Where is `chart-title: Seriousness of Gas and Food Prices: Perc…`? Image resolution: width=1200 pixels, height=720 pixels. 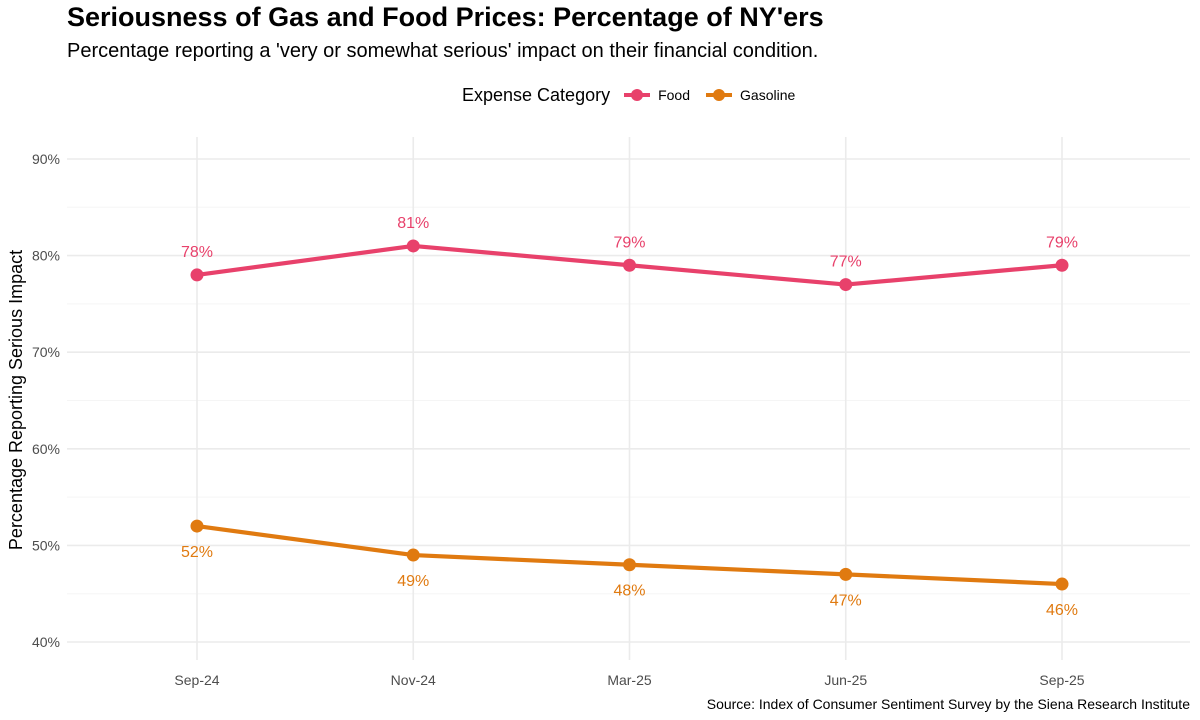
chart-title: Seriousness of Gas and Food Prices: Perc… is located at coordinates (445, 17).